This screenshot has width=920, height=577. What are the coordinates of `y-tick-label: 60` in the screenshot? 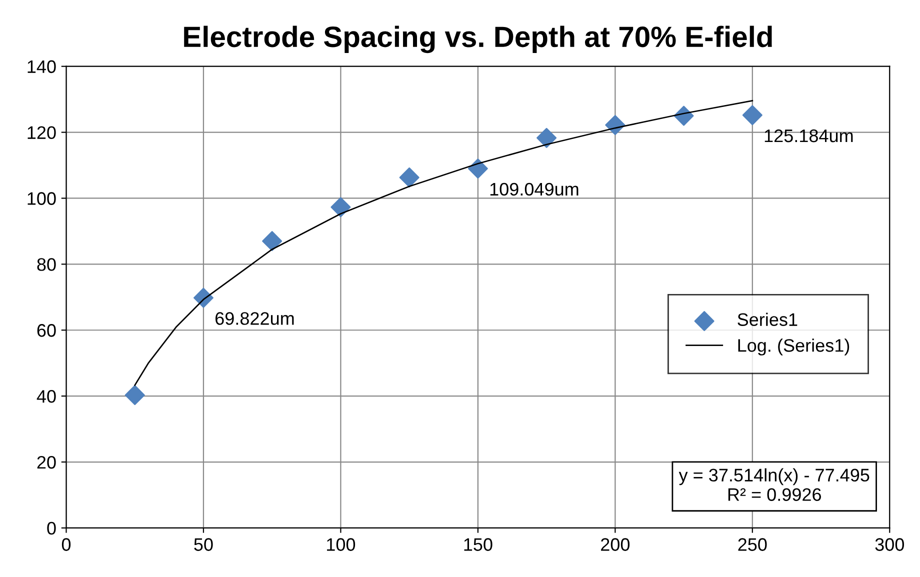 It's located at (46, 330).